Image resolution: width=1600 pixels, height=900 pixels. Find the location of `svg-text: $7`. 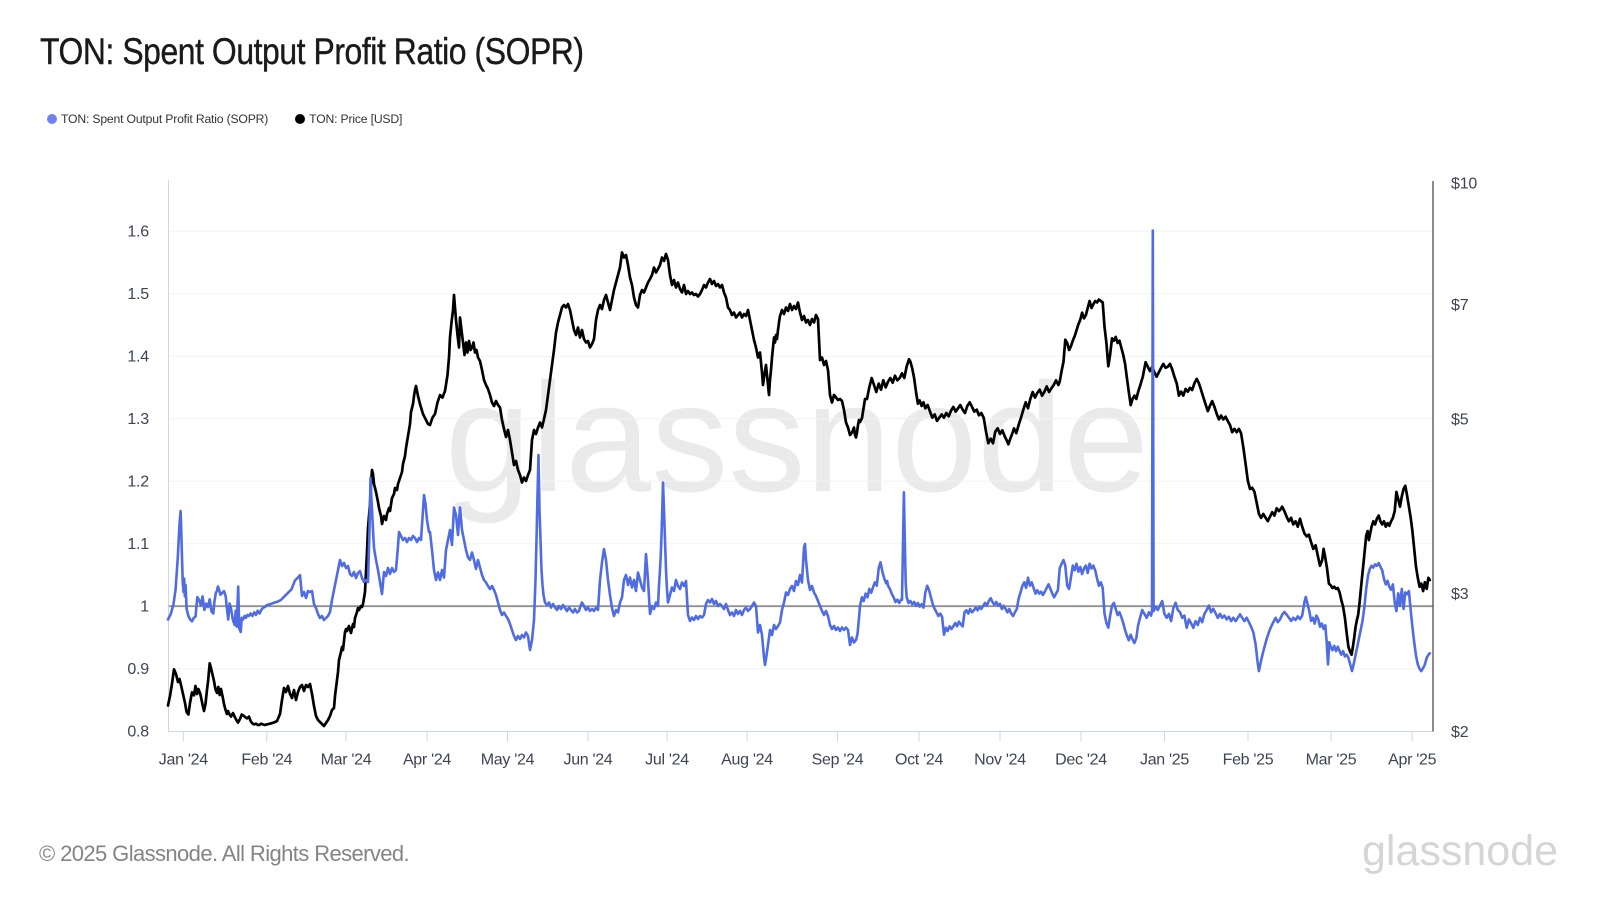

svg-text: $7 is located at coordinates (1460, 305).